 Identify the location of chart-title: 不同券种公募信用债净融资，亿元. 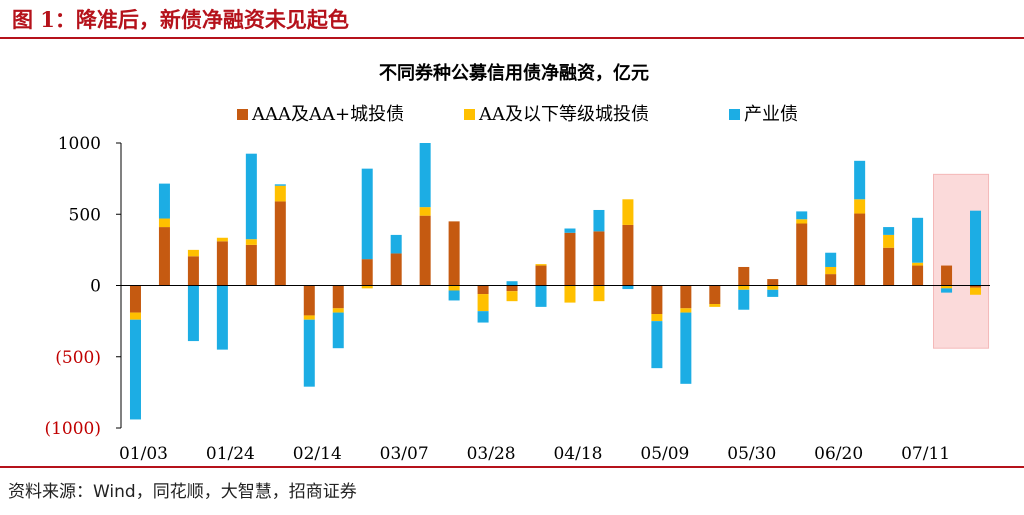
(514, 73).